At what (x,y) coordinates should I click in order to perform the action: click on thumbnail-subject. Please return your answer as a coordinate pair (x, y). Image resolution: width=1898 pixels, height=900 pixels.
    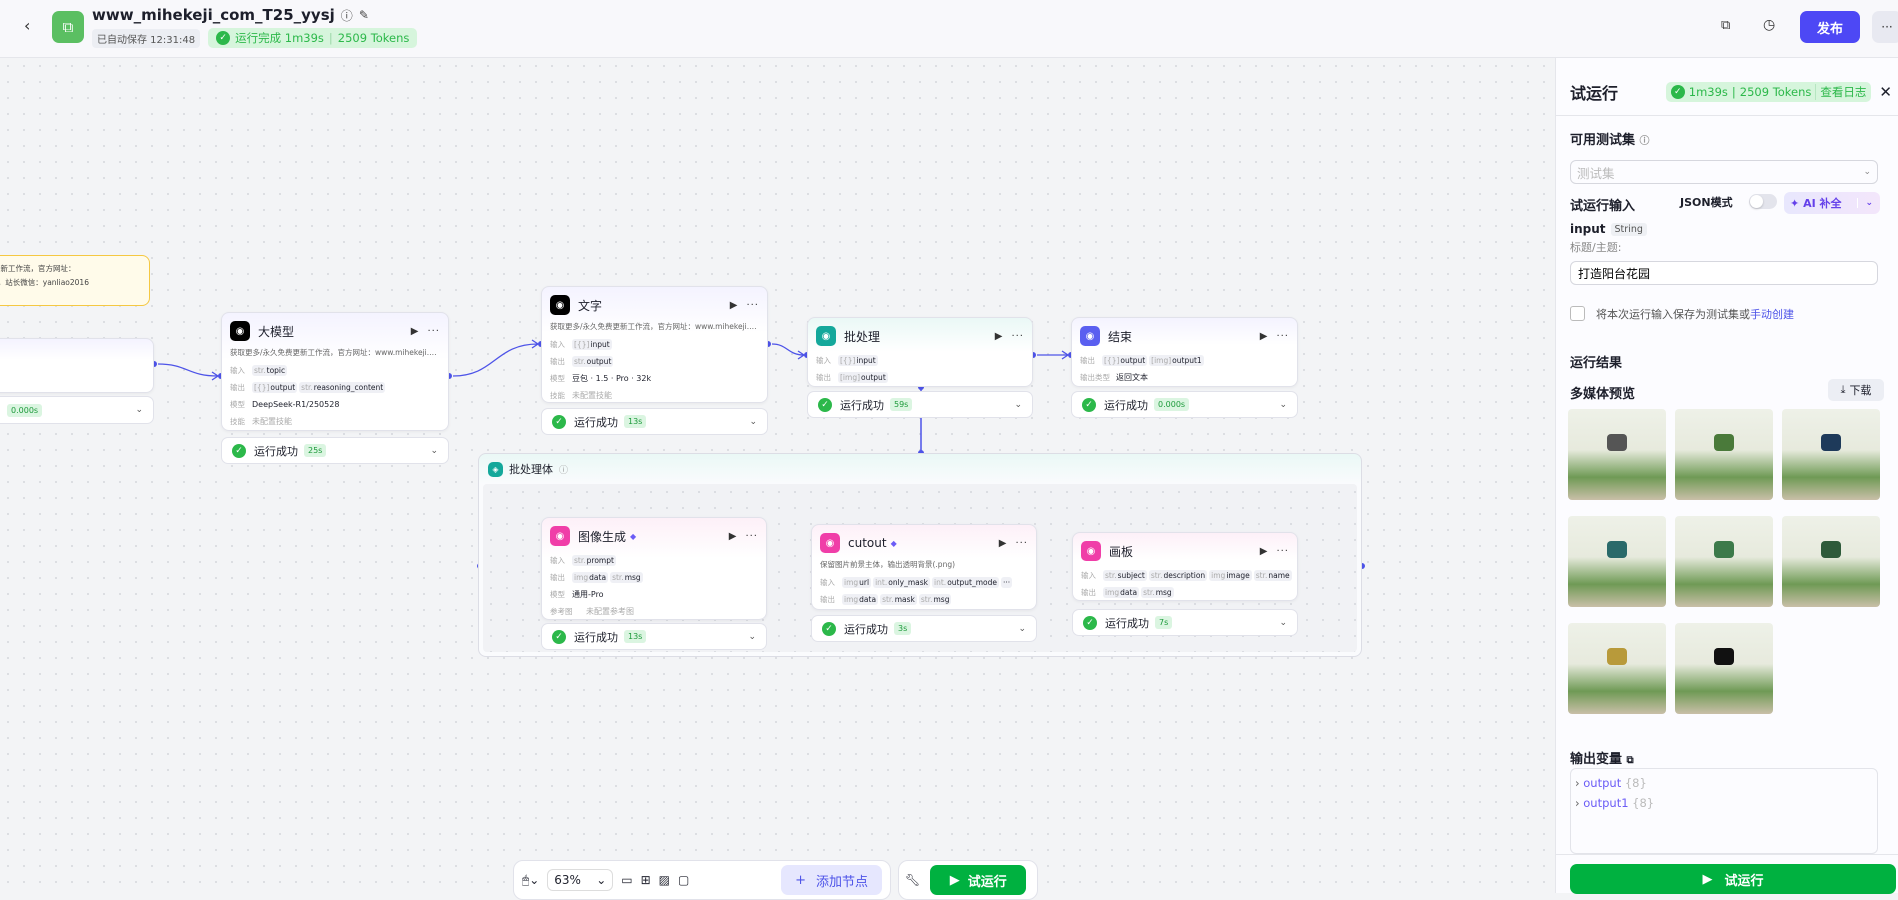
    Looking at the image, I should click on (1617, 549).